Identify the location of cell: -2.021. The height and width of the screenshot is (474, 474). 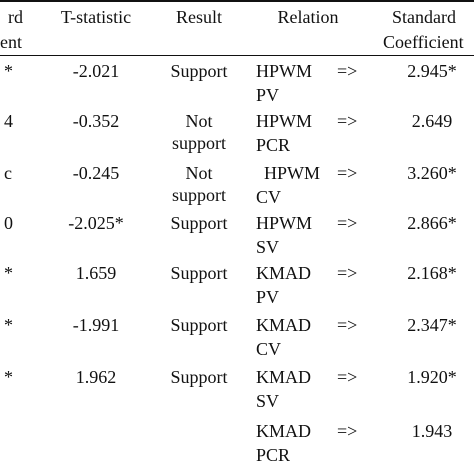
(96, 71).